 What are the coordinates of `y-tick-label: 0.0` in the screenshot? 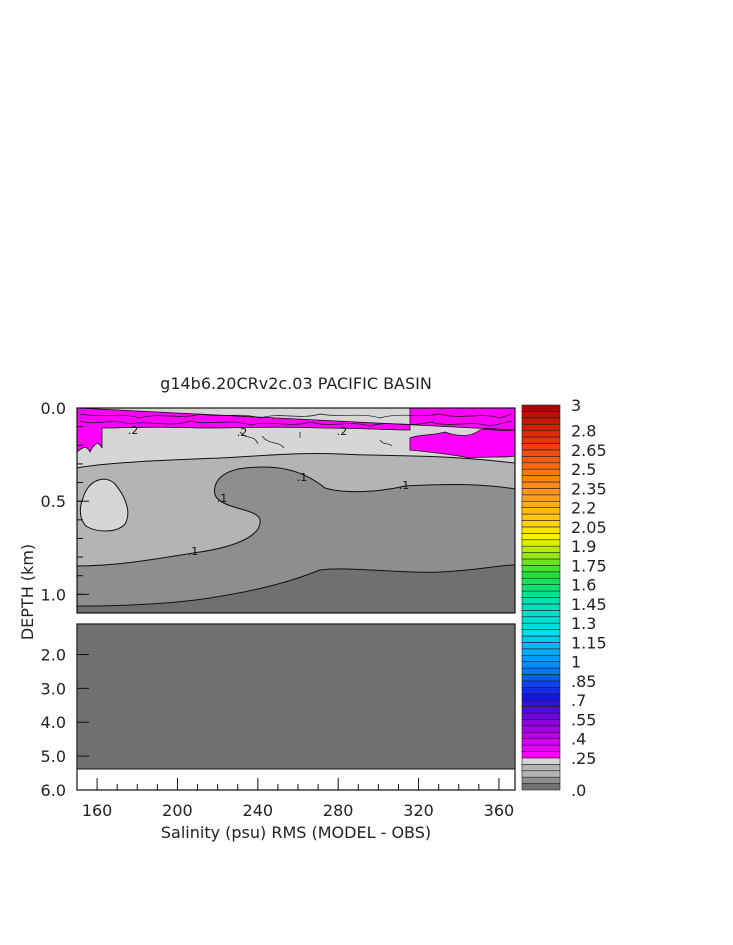 It's located at (53, 408).